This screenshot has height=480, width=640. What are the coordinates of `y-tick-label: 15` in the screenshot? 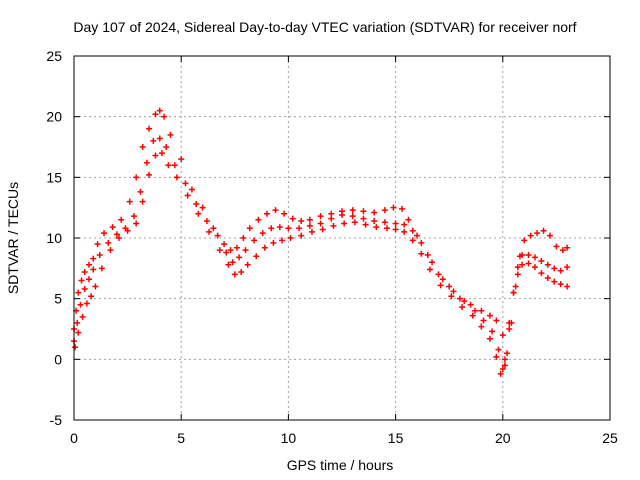 It's located at (54, 177).